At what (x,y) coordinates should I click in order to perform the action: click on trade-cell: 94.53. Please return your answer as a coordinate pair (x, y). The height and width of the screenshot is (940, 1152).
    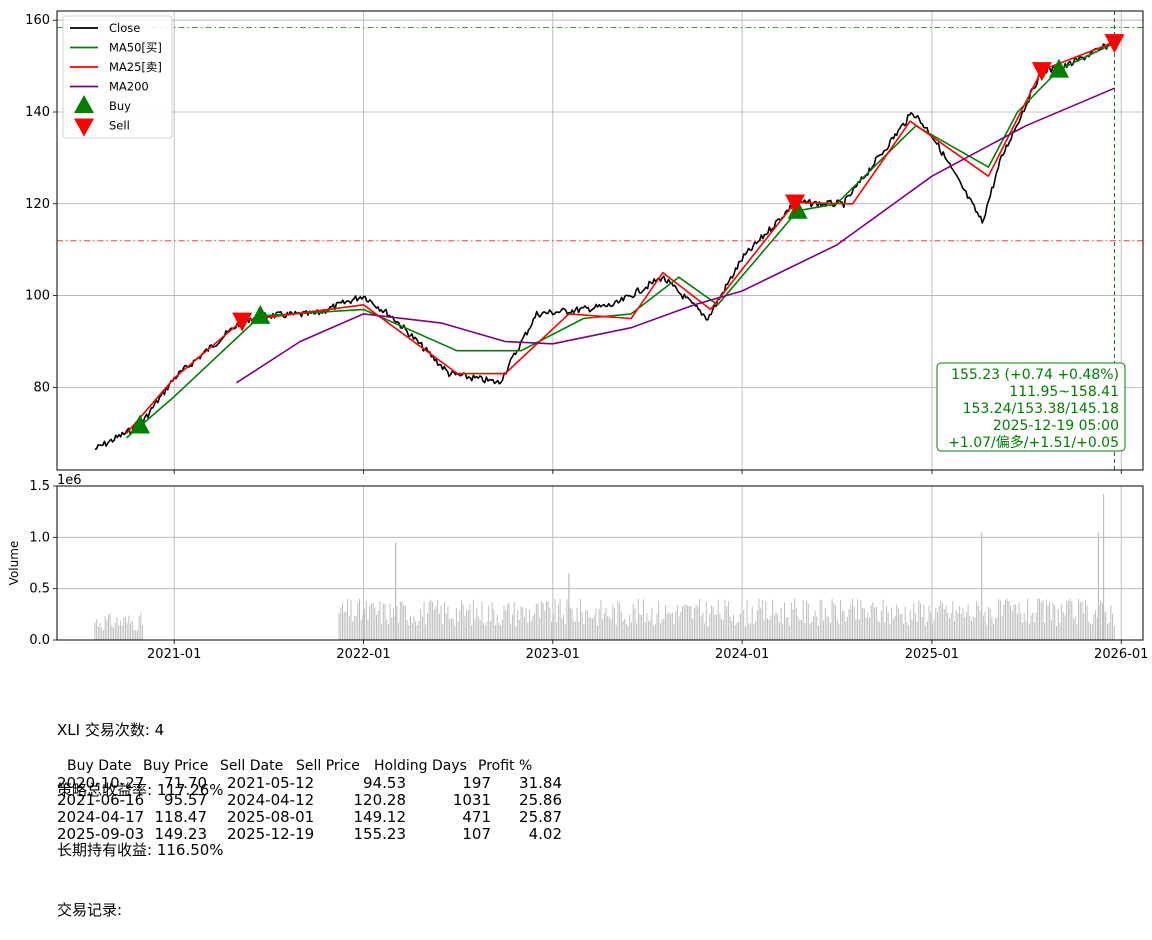
    Looking at the image, I should click on (384, 783).